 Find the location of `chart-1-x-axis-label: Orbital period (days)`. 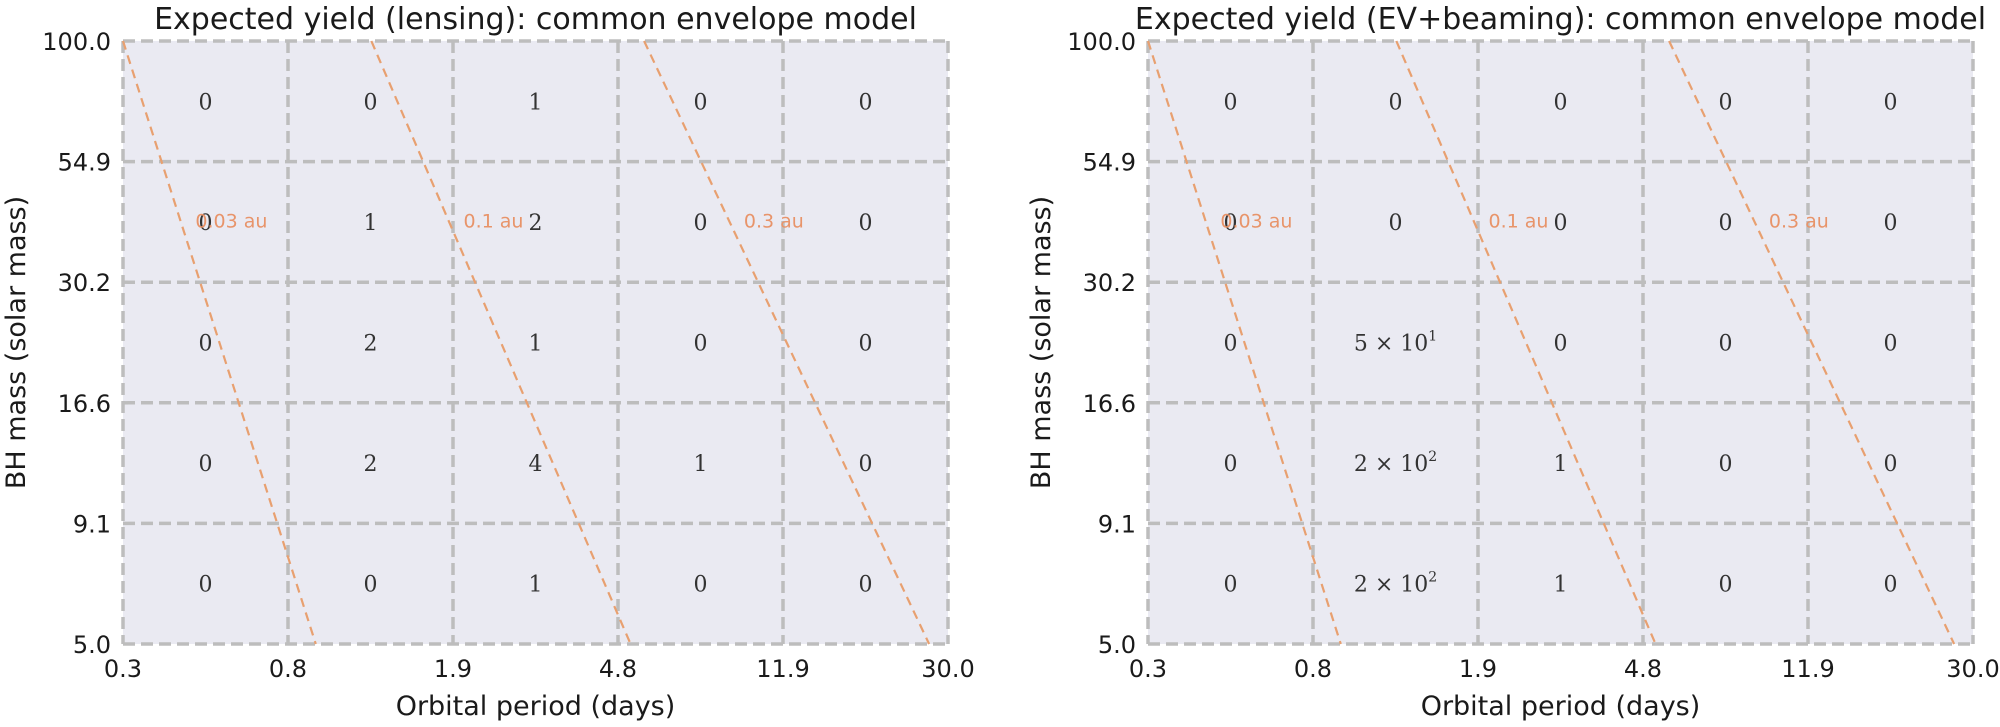

chart-1-x-axis-label: Orbital period (days) is located at coordinates (536, 706).